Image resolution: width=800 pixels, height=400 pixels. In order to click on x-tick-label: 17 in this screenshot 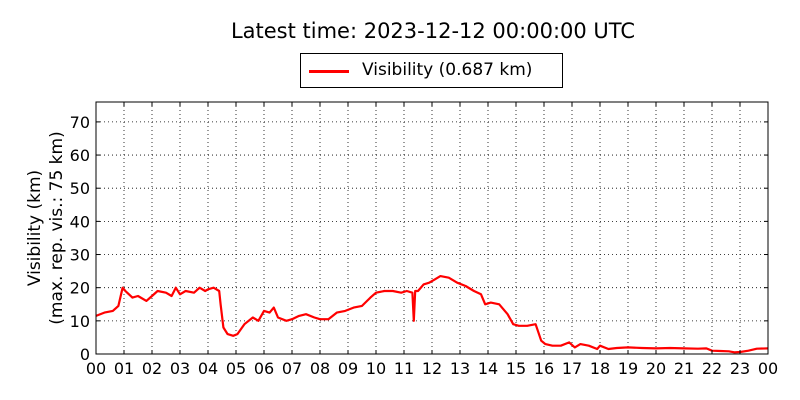, I will do `click(572, 368)`.